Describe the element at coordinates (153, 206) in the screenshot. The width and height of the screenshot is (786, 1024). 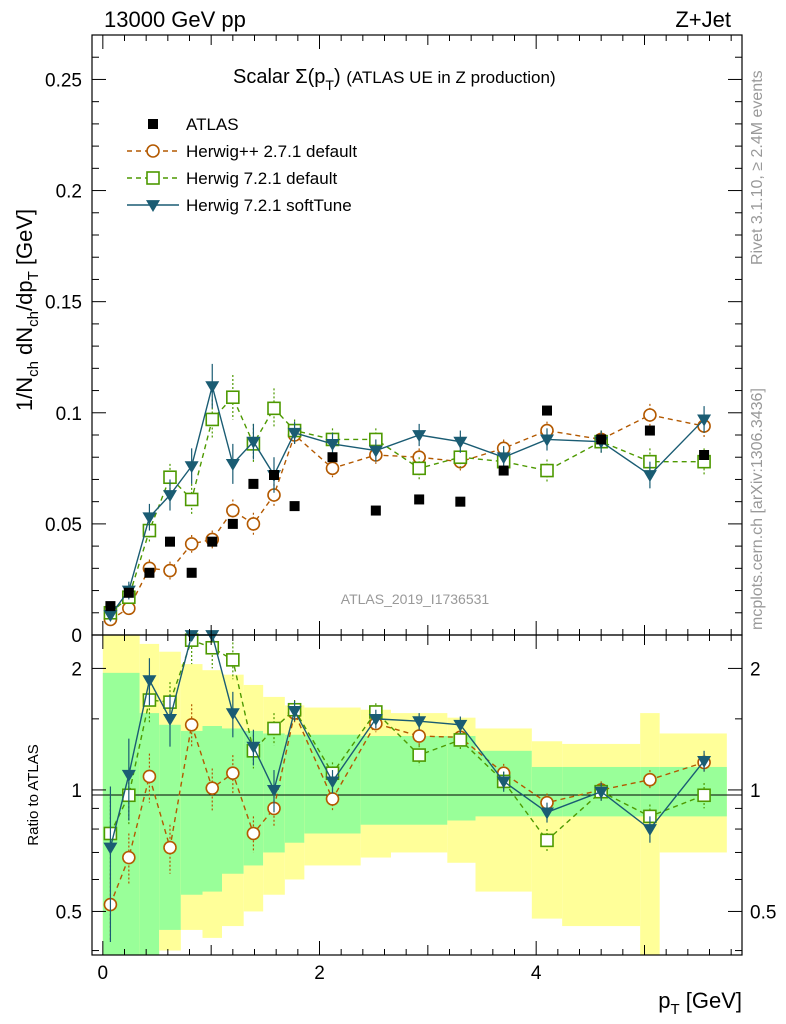
I see `legend-marker-herwig-7-2-1-softtune` at that location.